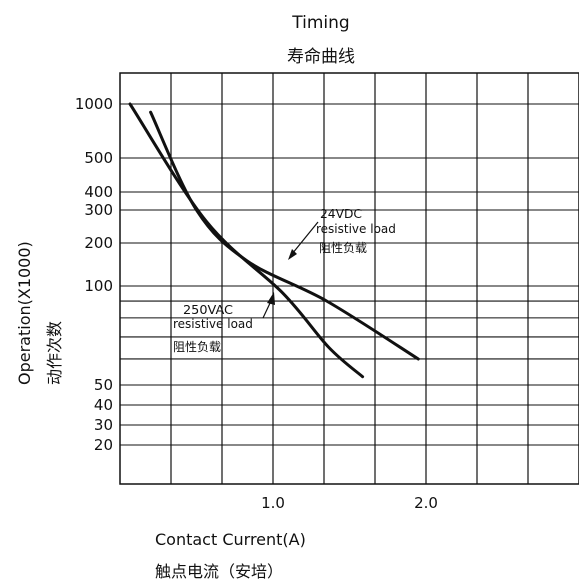 This screenshot has height=588, width=579. Describe the element at coordinates (54, 353) in the screenshot. I see `y-axis-label-cn: 动作次数` at that location.